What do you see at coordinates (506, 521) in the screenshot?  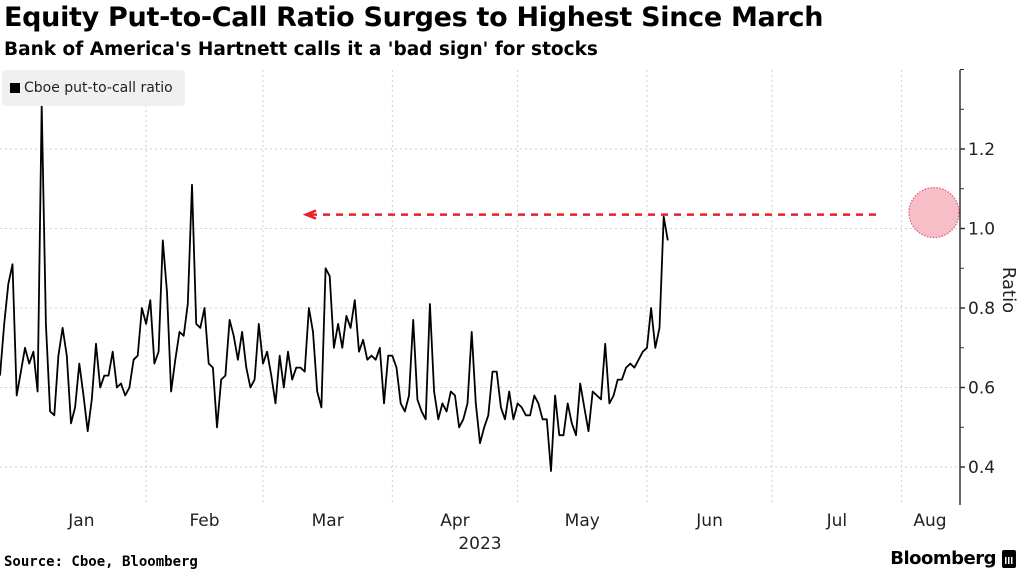 I see `x-axis: Jan Feb Mar Apr May Jun Jul Aug` at bounding box center [506, 521].